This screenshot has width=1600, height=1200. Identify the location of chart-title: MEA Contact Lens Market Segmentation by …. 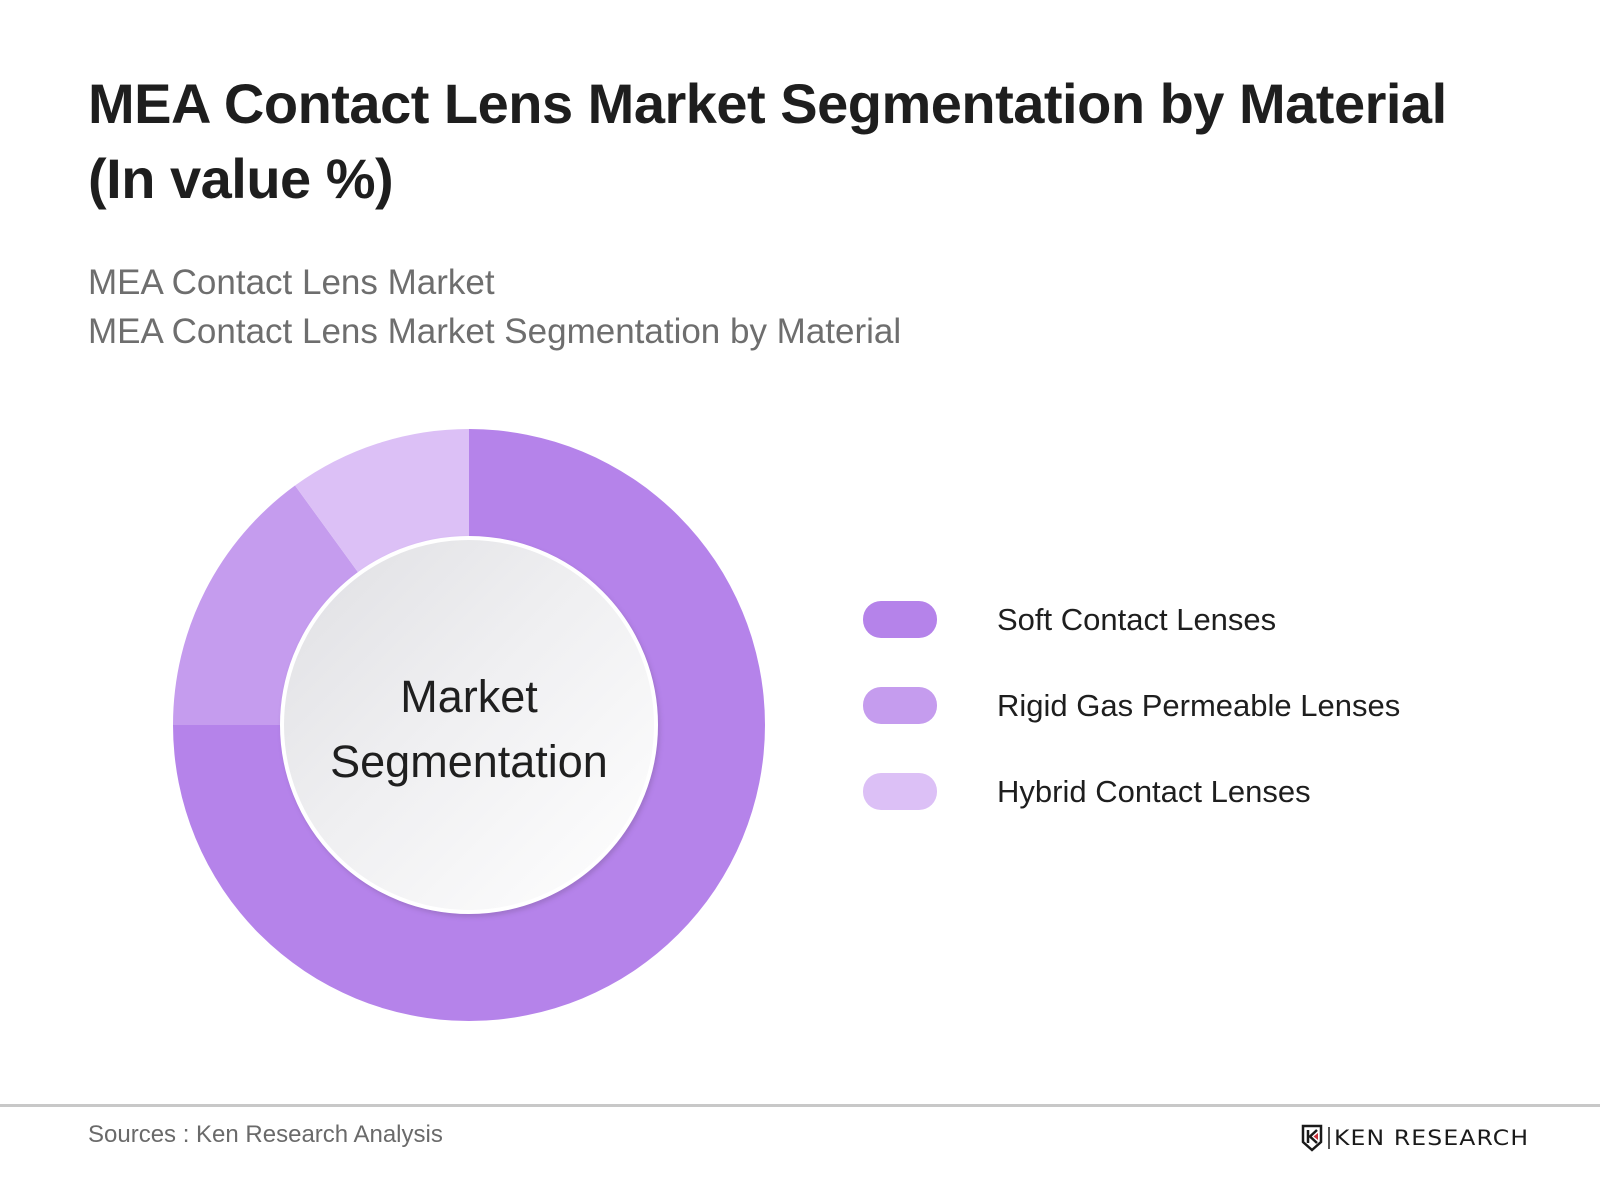
(767, 141).